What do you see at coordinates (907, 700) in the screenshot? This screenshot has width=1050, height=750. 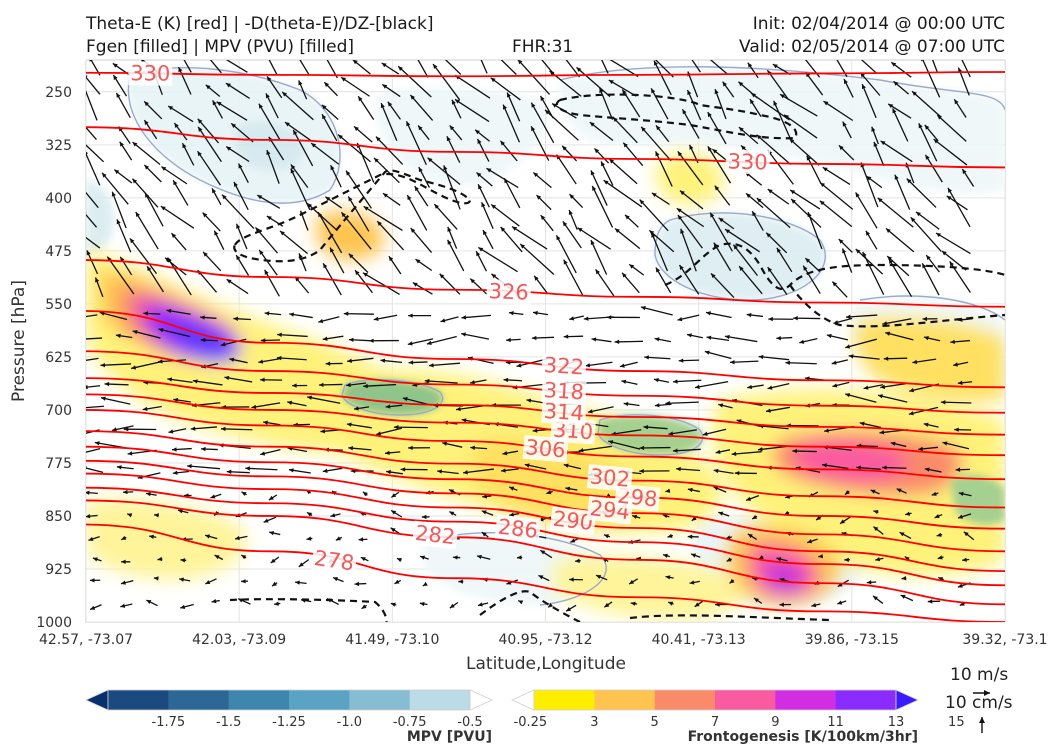 I see `colorbar-extend-high` at bounding box center [907, 700].